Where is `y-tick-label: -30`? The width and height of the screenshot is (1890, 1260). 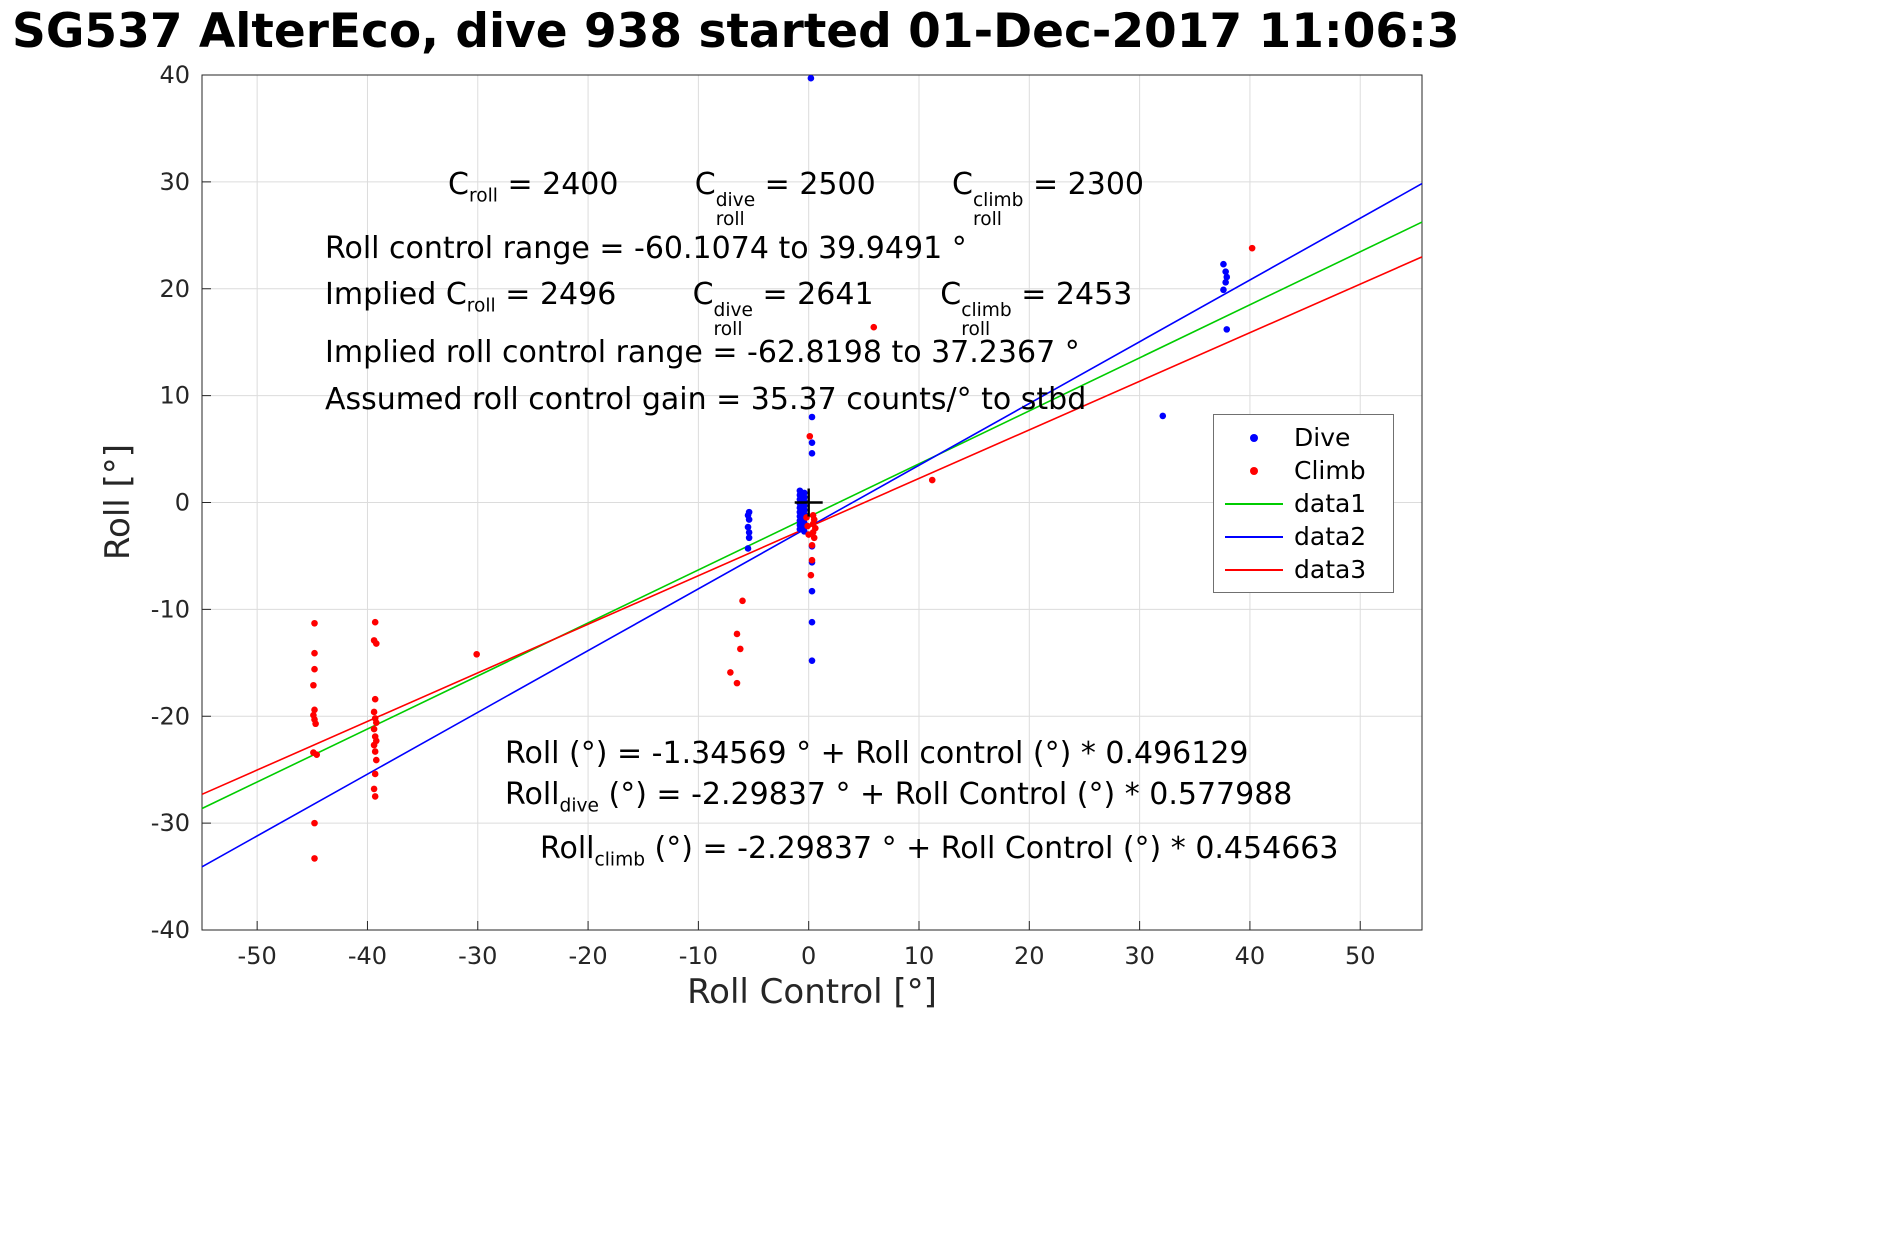 y-tick-label: -30 is located at coordinates (170, 823).